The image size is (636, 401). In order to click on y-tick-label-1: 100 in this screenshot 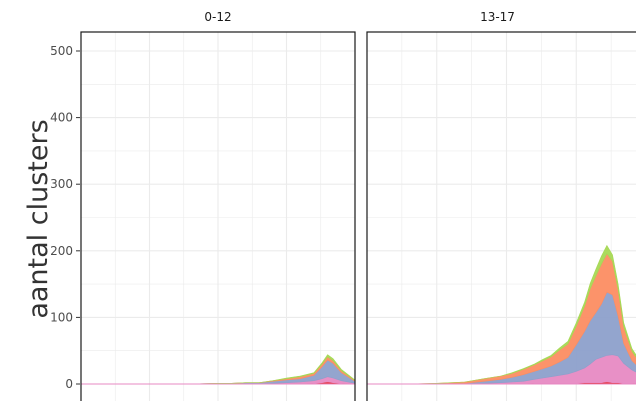, I will do `click(61, 317)`.